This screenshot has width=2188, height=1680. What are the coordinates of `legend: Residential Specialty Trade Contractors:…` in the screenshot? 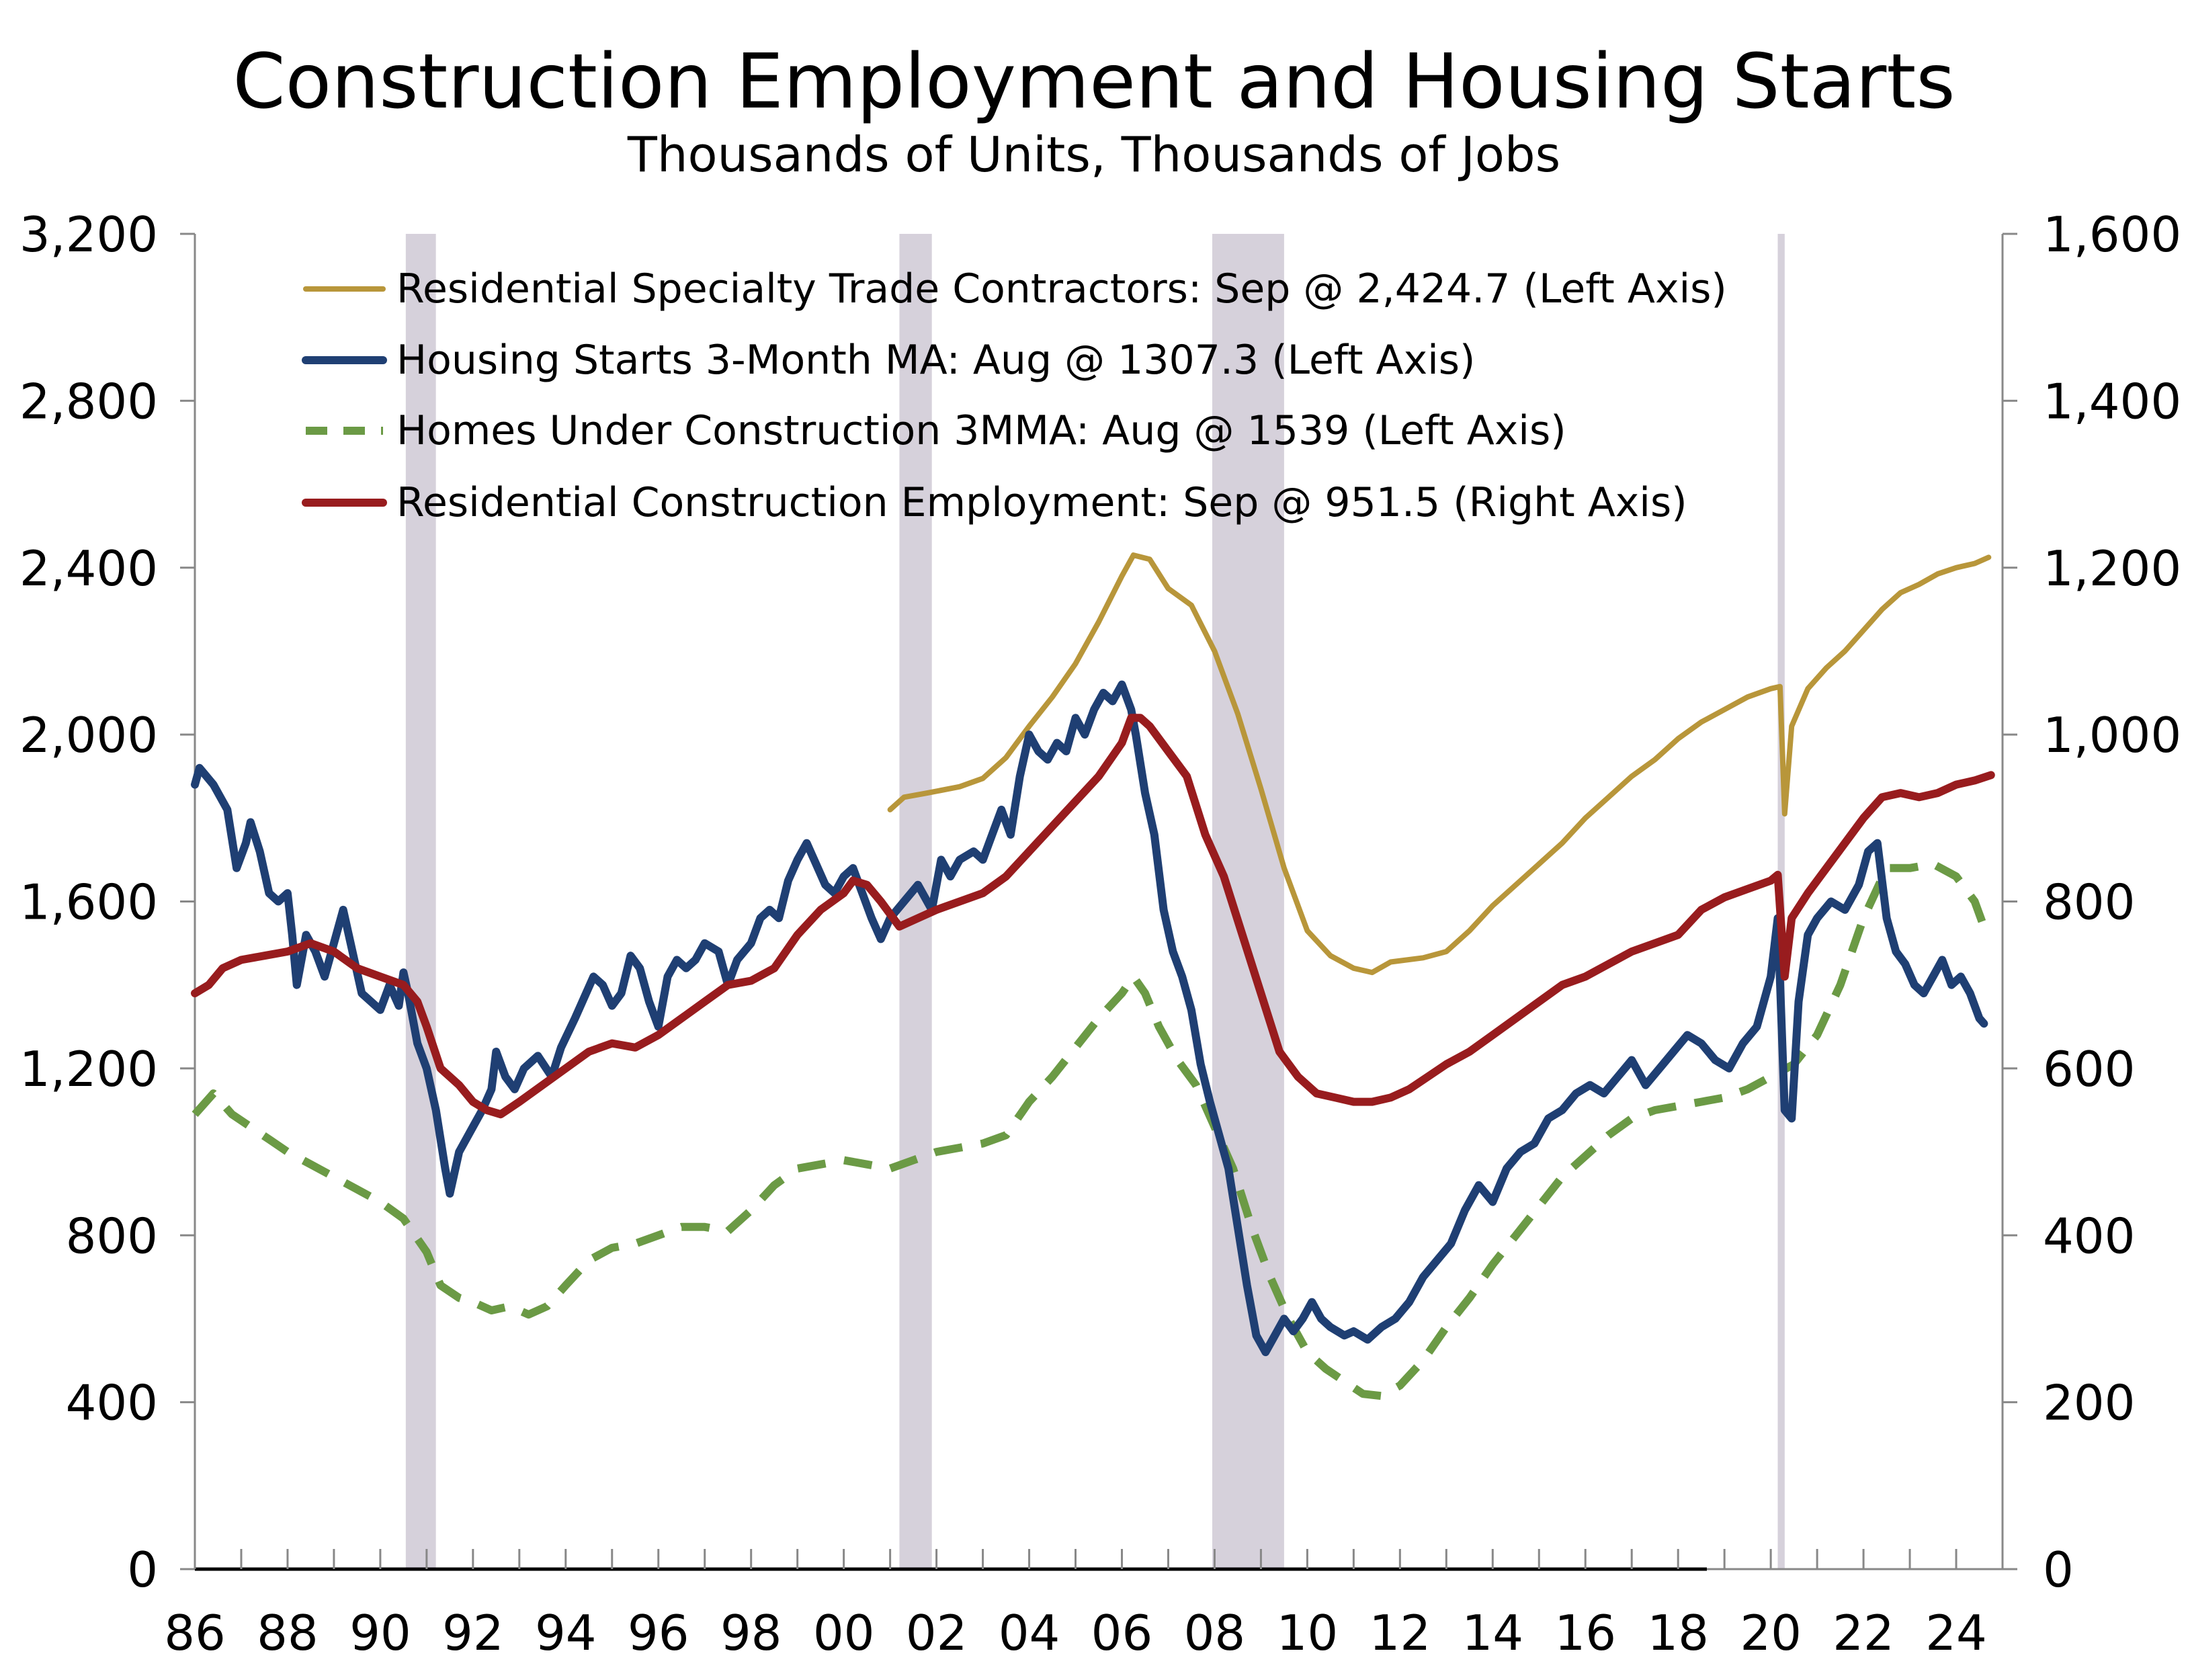 It's located at (1014, 395).